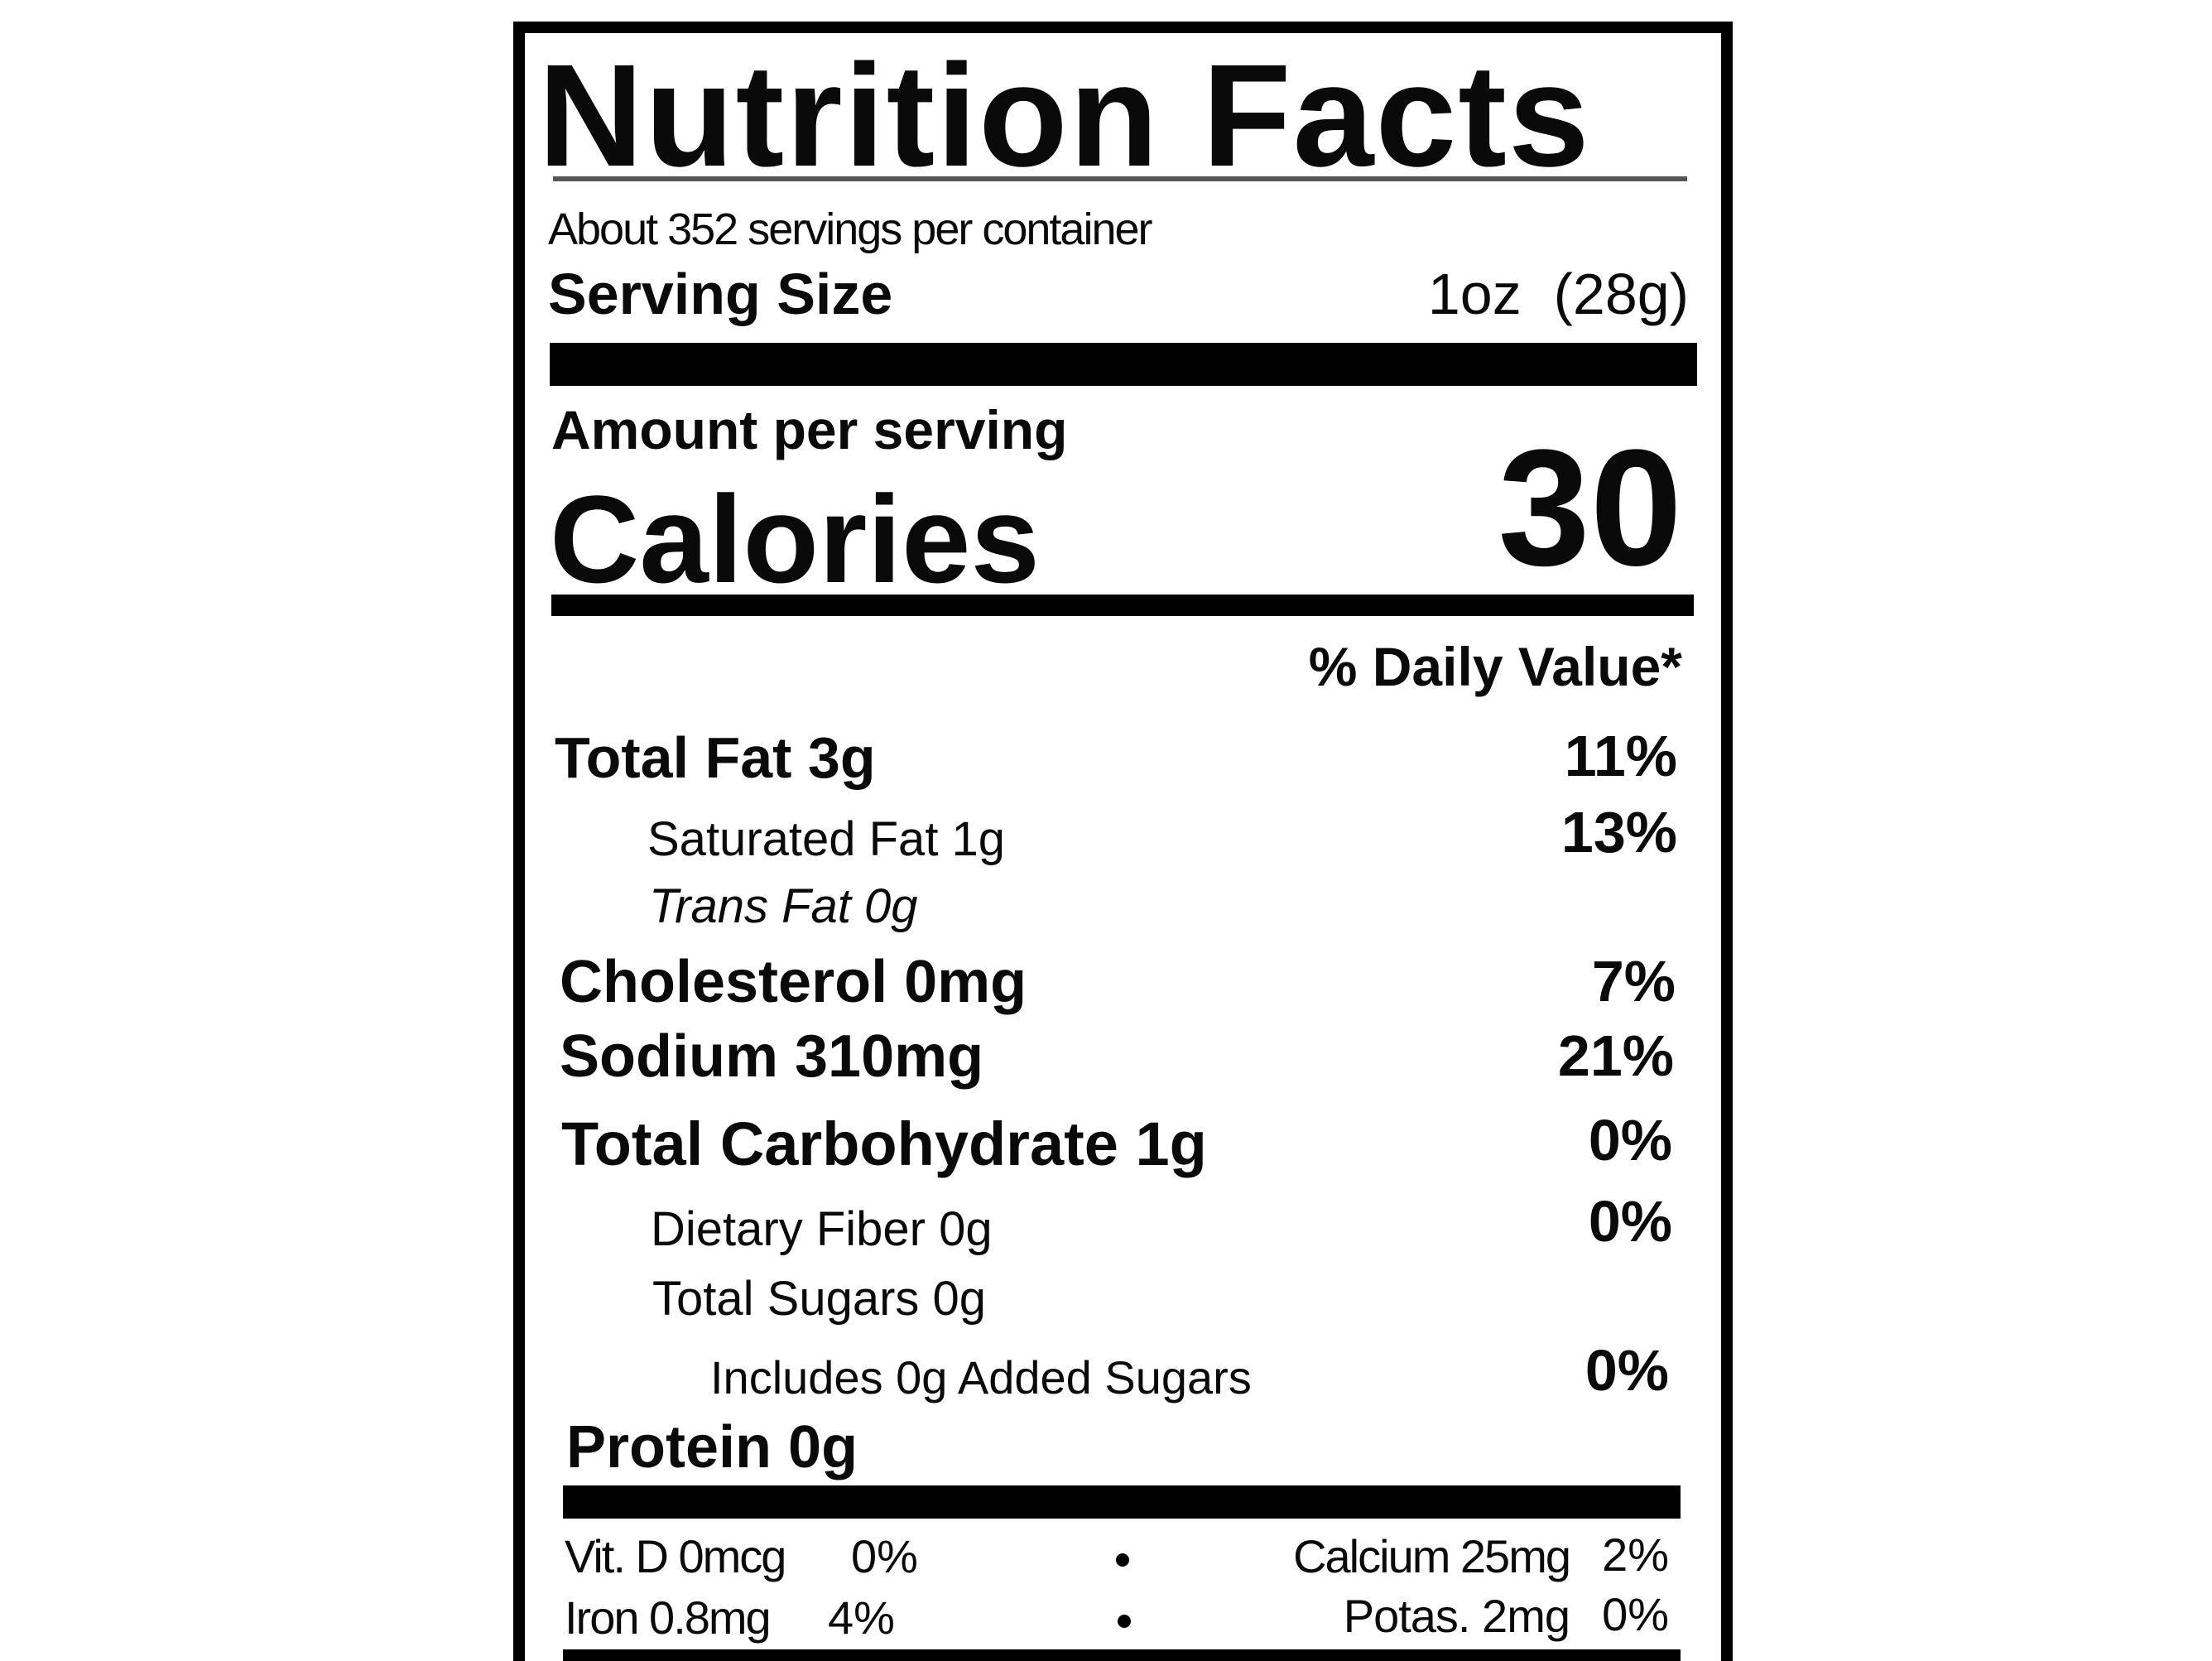 The image size is (2212, 1661). What do you see at coordinates (1618, 832) in the screenshot?
I see `dv-saturated-fat: 13%` at bounding box center [1618, 832].